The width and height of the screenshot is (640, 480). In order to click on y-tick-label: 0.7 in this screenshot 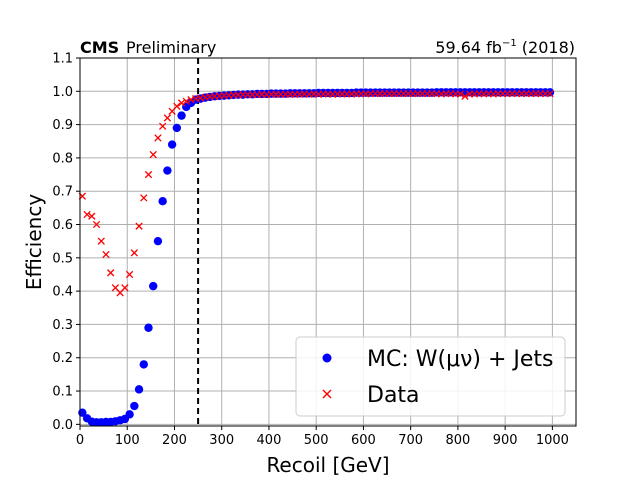, I will do `click(62, 192)`.